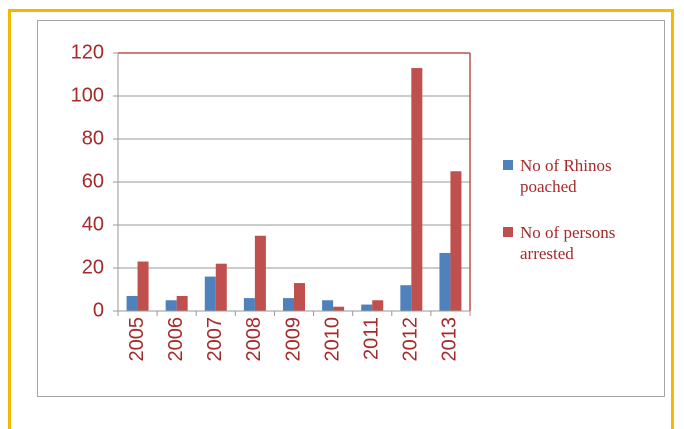 This screenshot has height=429, width=684. What do you see at coordinates (332, 339) in the screenshot?
I see `x-tick-label: 2010` at bounding box center [332, 339].